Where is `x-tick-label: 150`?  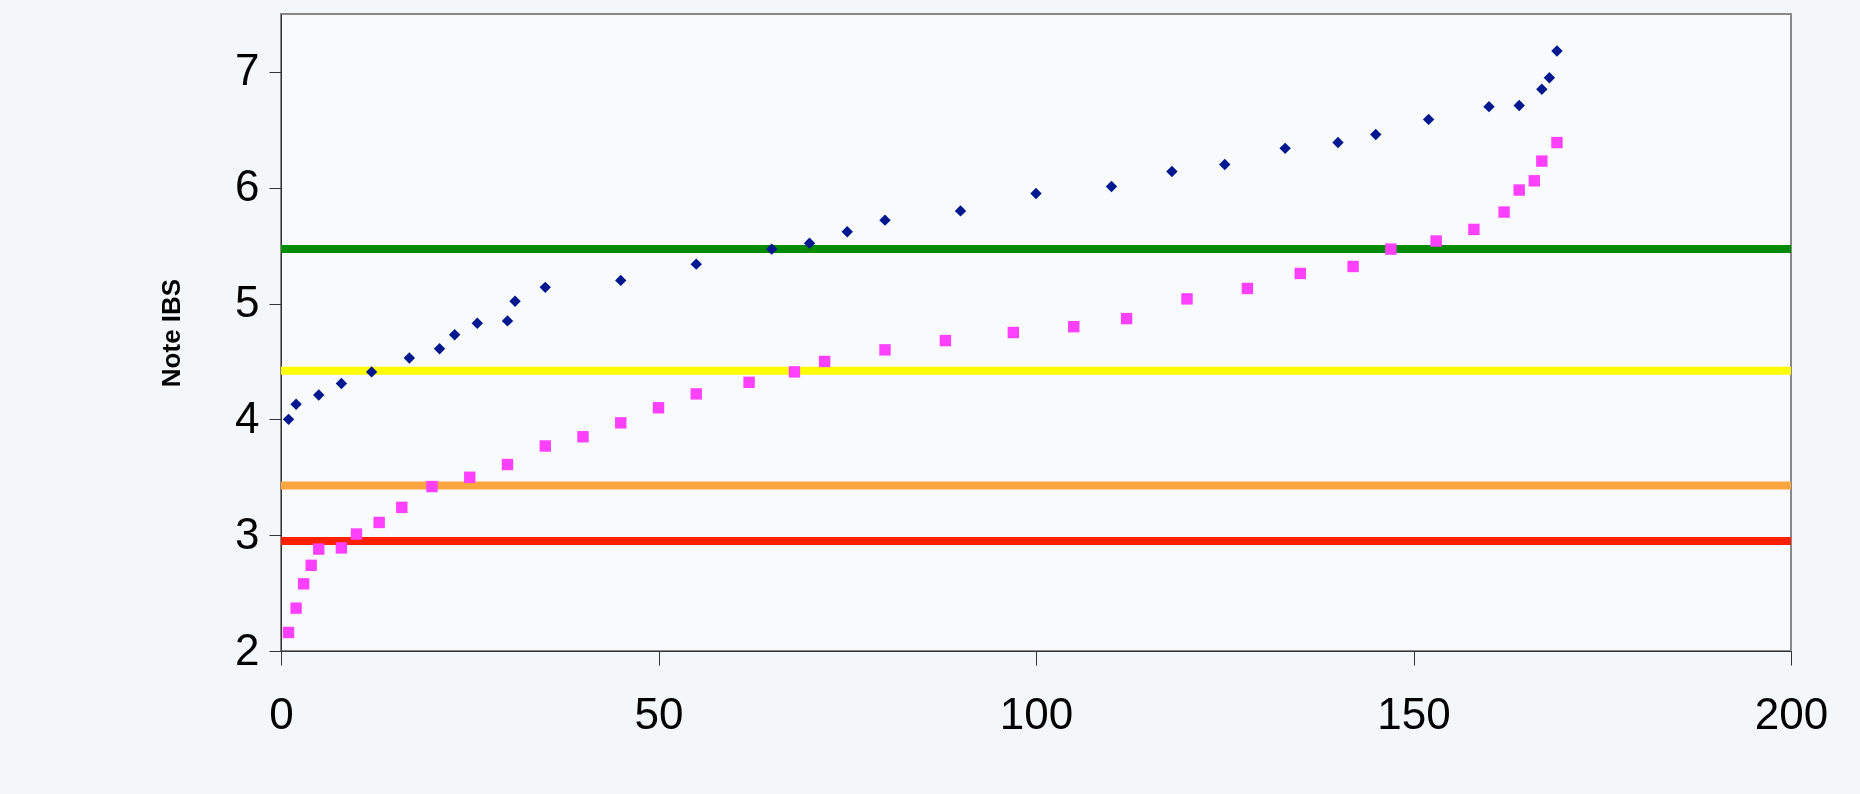 x-tick-label: 150 is located at coordinates (1414, 713).